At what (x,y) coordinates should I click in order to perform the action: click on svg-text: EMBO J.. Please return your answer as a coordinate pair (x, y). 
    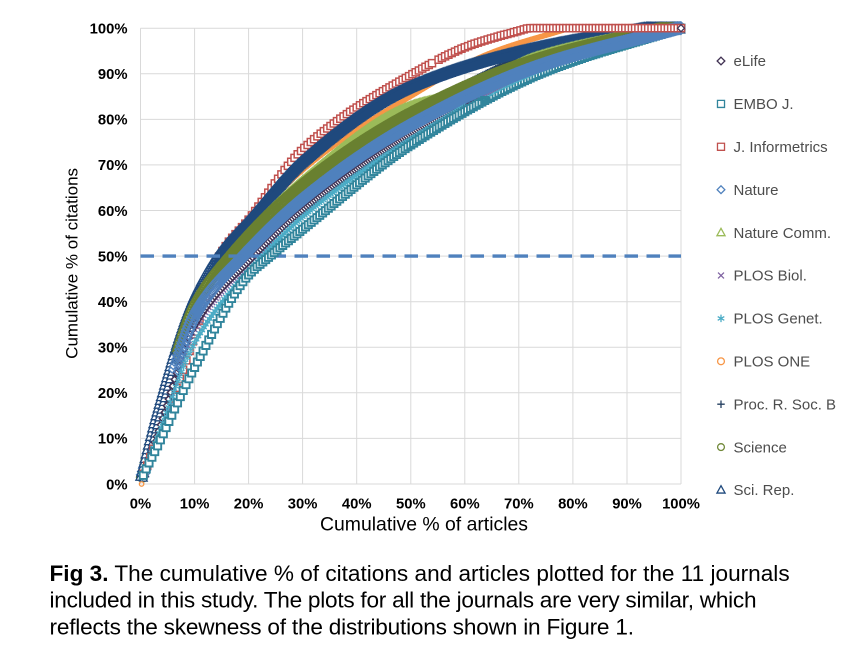
    Looking at the image, I should click on (764, 104).